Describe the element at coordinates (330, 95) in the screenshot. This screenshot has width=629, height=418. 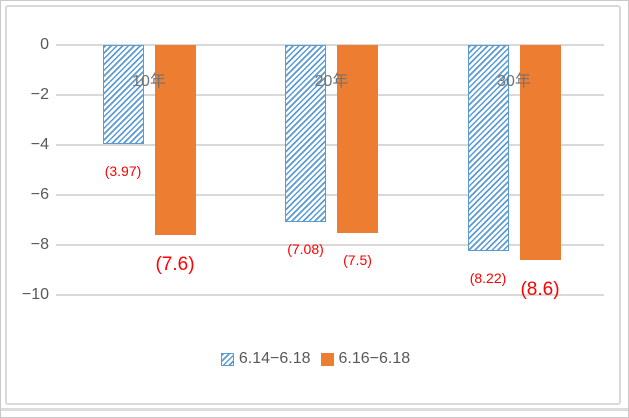
I see `gridline-−2` at that location.